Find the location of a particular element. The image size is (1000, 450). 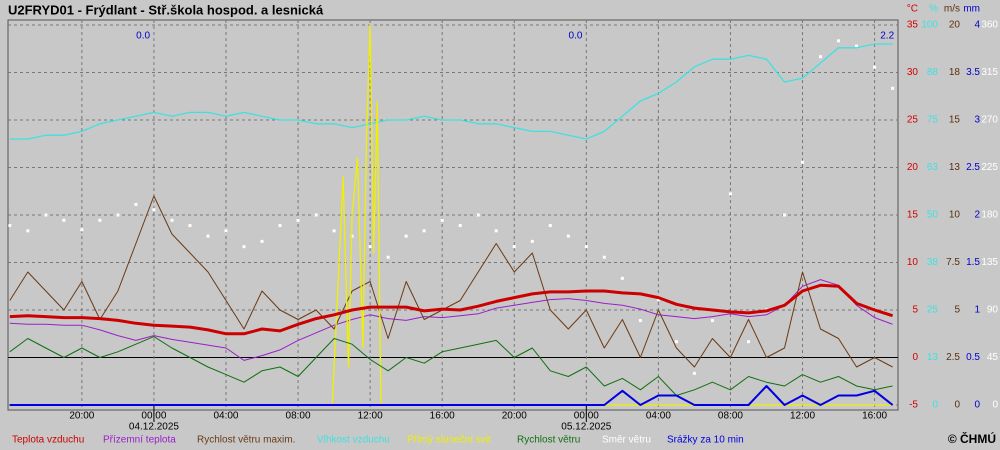

axis-unit: °C is located at coordinates (912, 9).